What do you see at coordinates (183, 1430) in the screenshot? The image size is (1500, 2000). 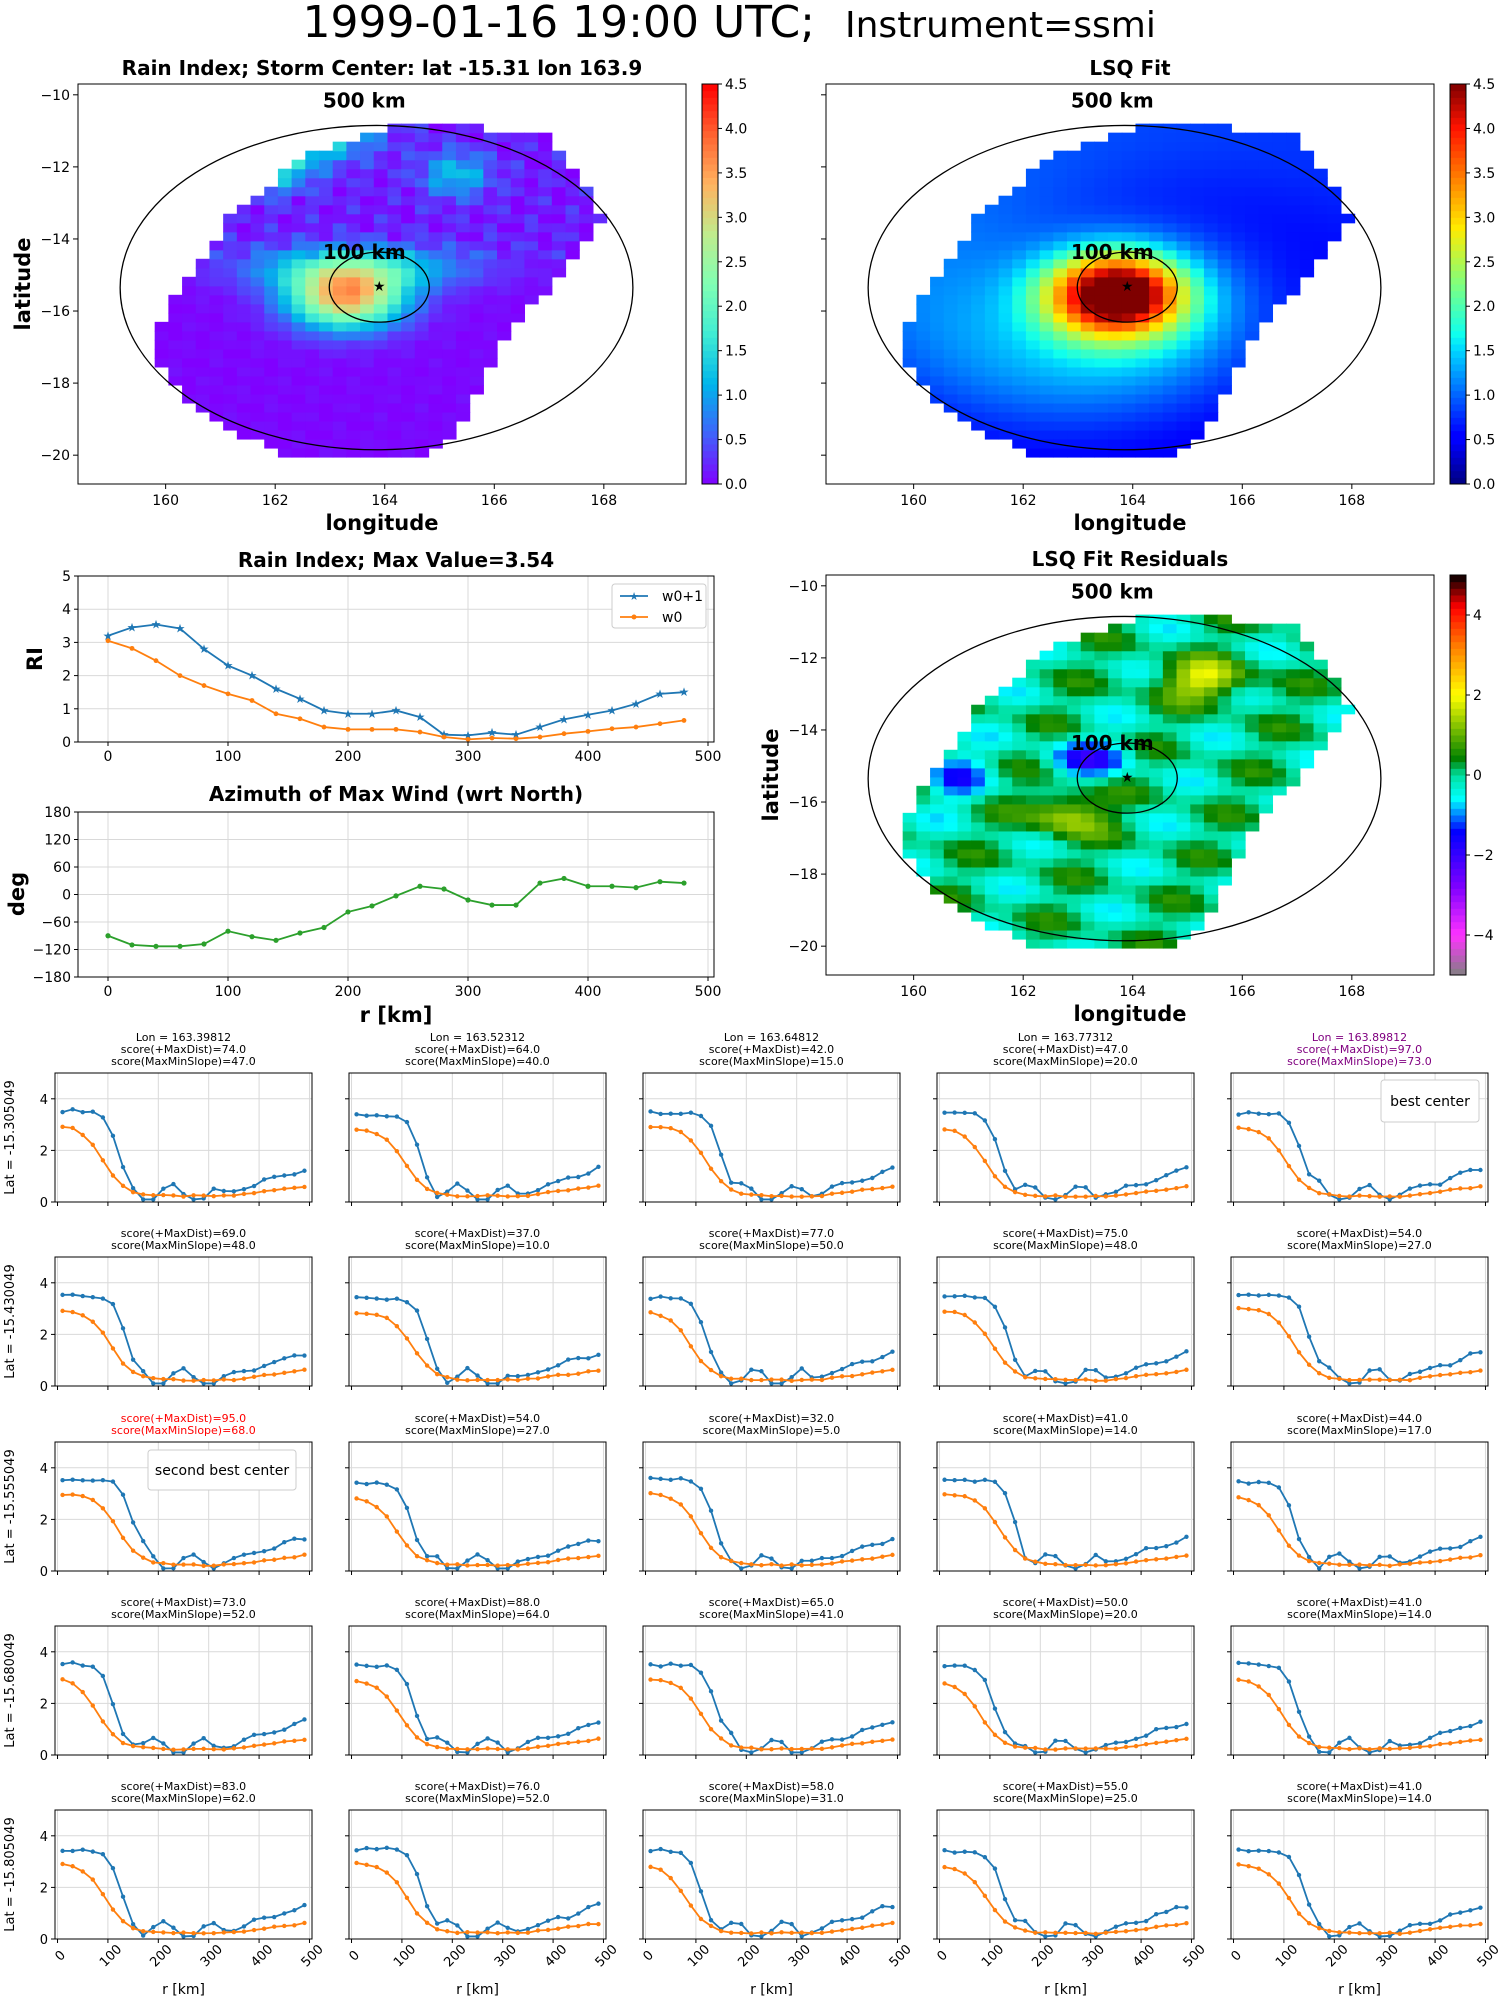 I see `grid-score-maxminslope: score(MaxMinSlope)=68.0` at bounding box center [183, 1430].